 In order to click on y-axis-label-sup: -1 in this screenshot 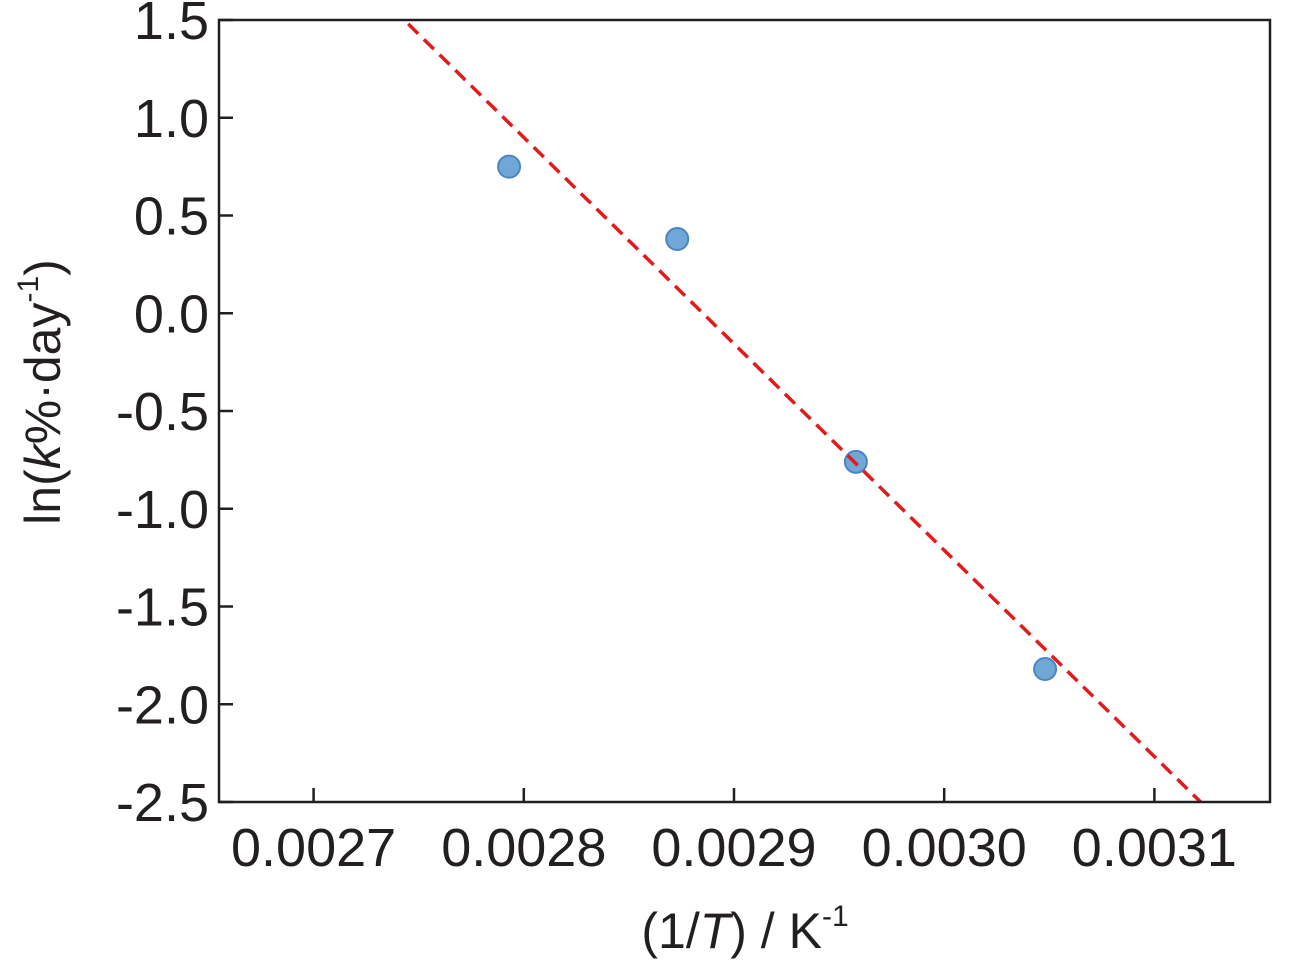, I will do `click(28, 289)`.